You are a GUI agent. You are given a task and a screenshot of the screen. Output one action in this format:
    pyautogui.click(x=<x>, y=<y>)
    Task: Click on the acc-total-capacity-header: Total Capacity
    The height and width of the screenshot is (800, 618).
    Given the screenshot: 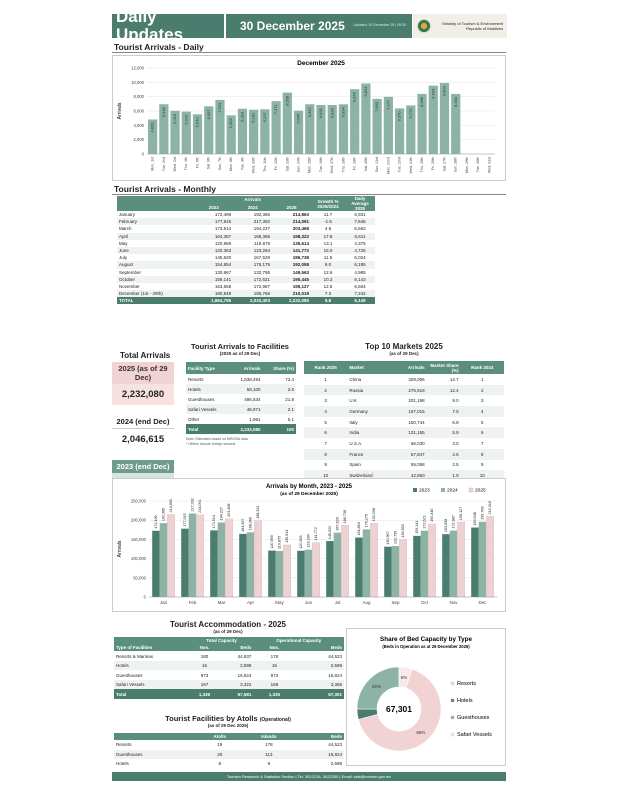 What is the action you would take?
    pyautogui.click(x=221, y=641)
    